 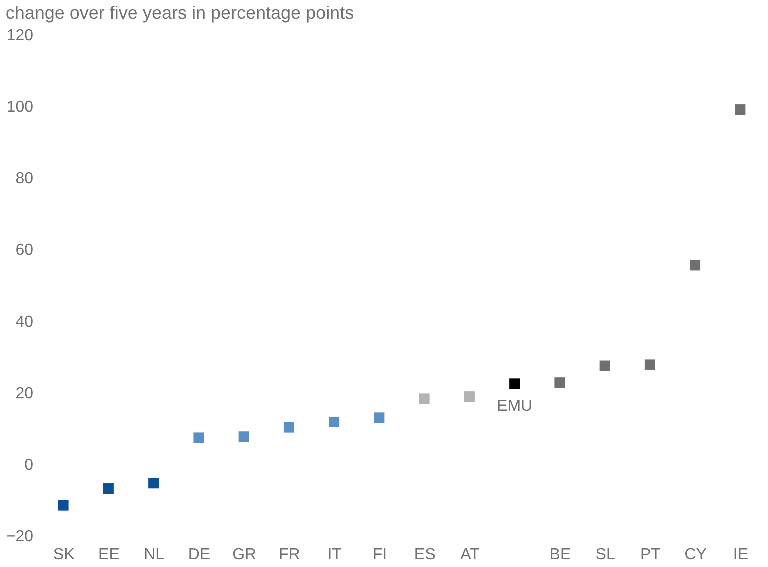 I want to click on x-tick-label: IT, so click(x=335, y=555).